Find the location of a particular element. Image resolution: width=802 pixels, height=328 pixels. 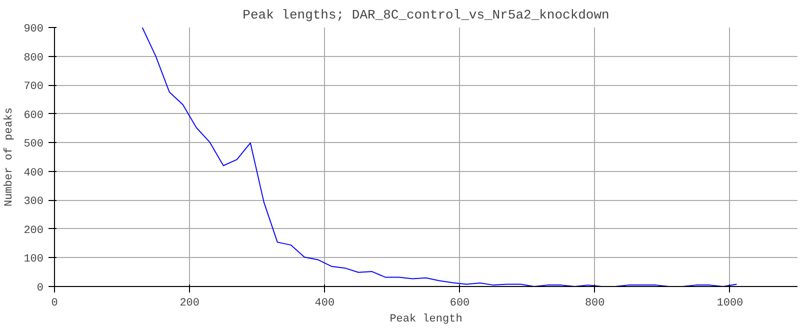

y-tick-label: 0 is located at coordinates (40, 288).